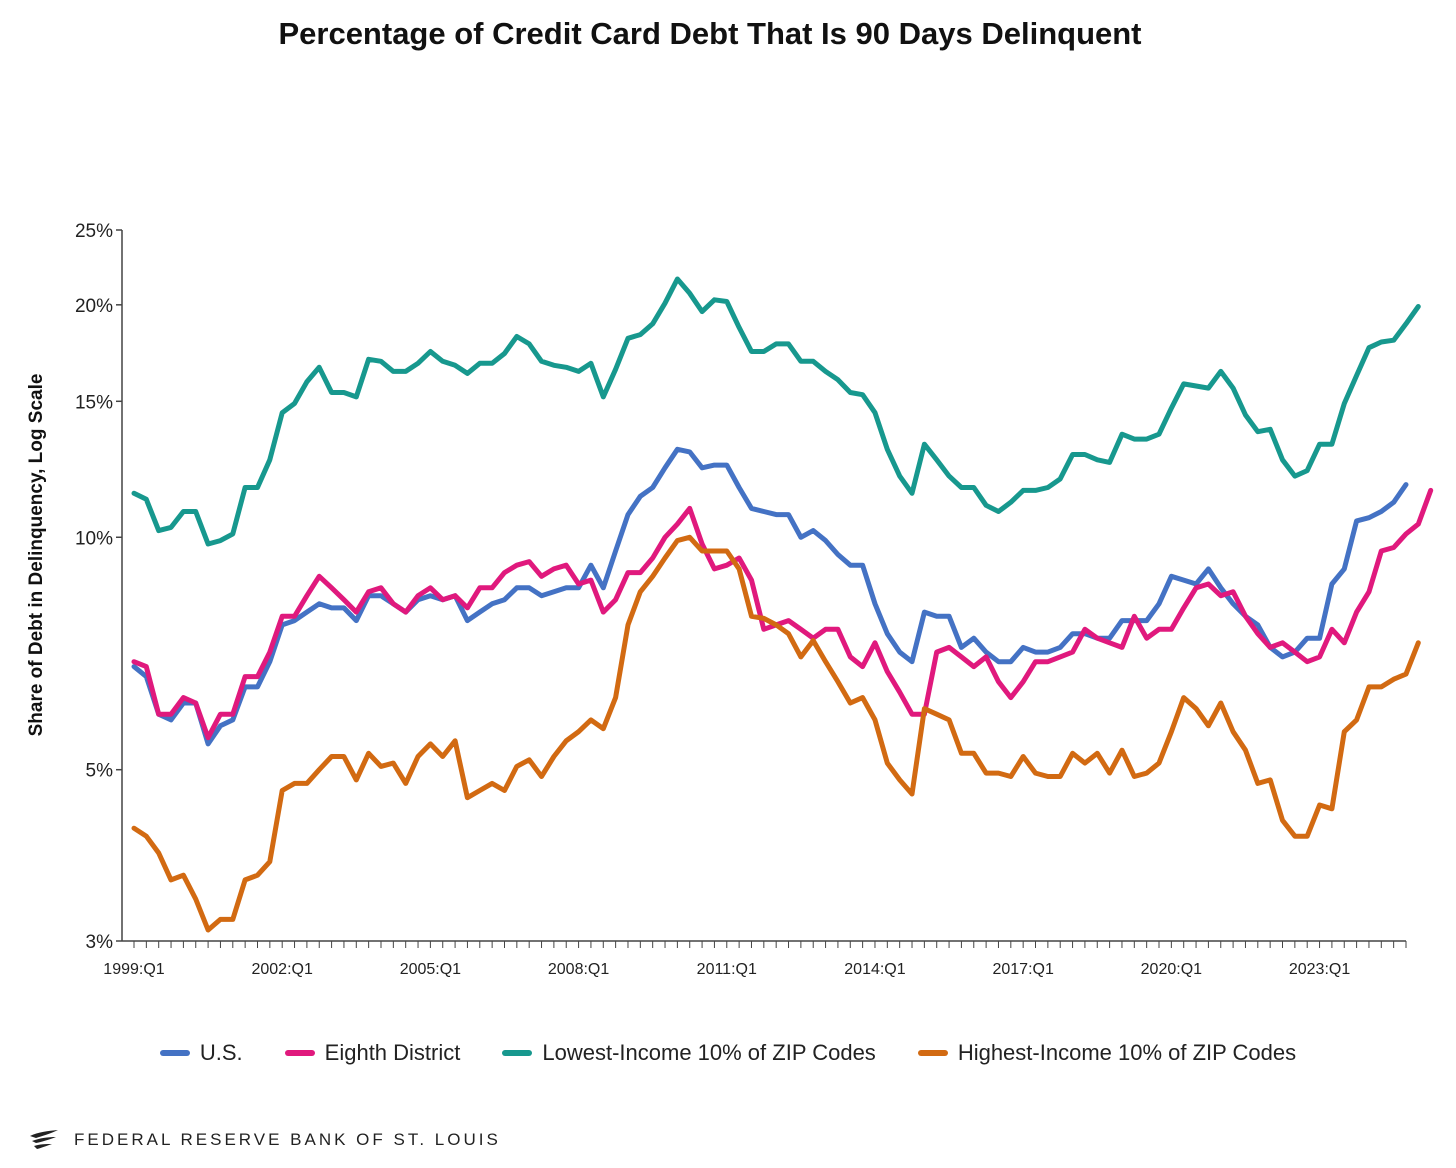 The image size is (1456, 1168). Describe the element at coordinates (174, 1053) in the screenshot. I see `legend-swatch-us` at that location.